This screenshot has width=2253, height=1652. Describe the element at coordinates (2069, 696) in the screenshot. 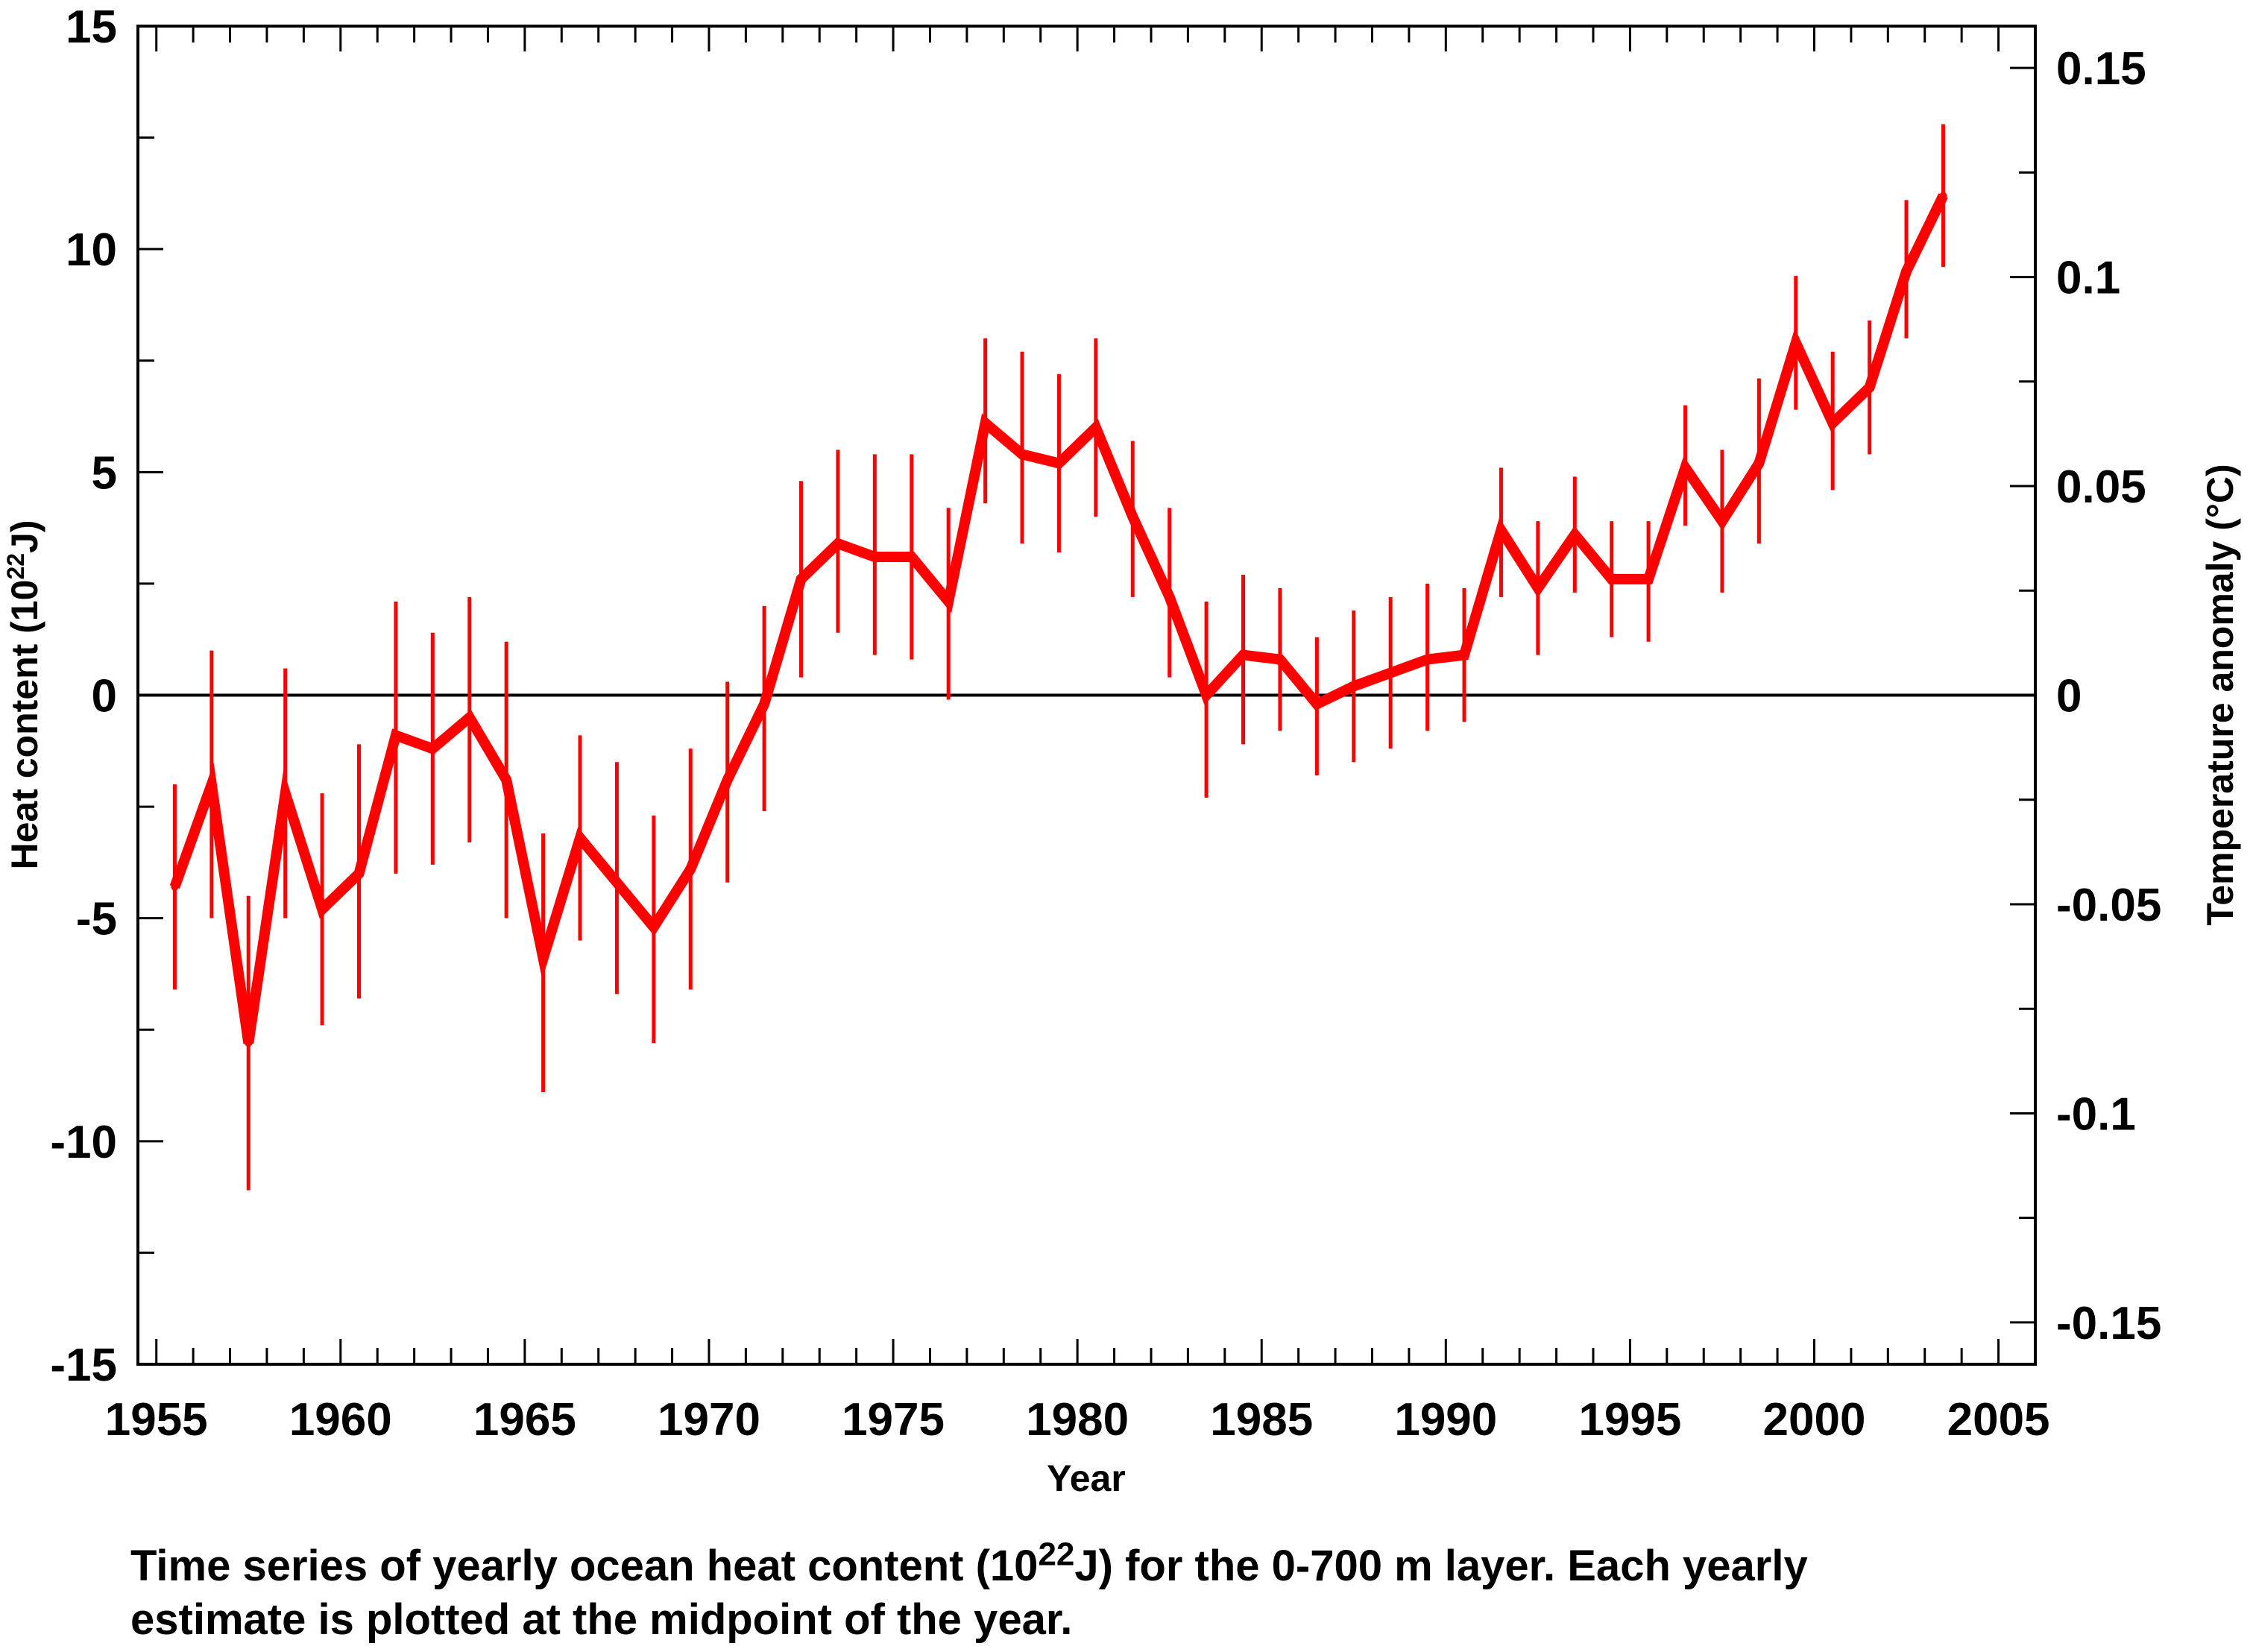

I see `y2-tick-label: 0` at that location.